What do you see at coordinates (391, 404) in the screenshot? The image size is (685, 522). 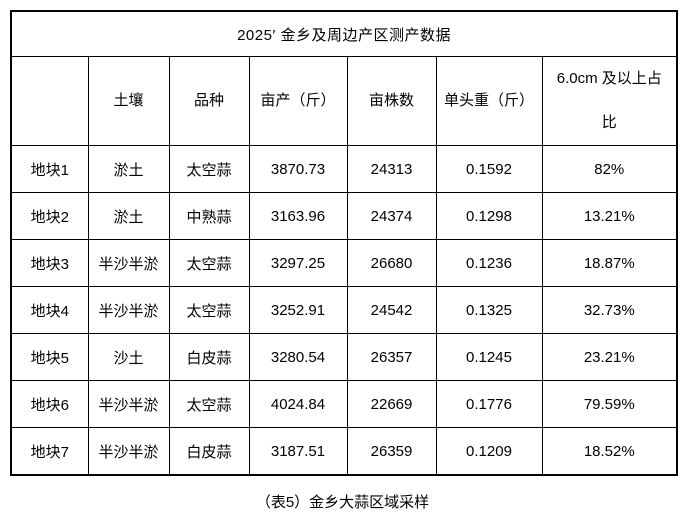 I see `cell-plants-per-mu: 22669` at bounding box center [391, 404].